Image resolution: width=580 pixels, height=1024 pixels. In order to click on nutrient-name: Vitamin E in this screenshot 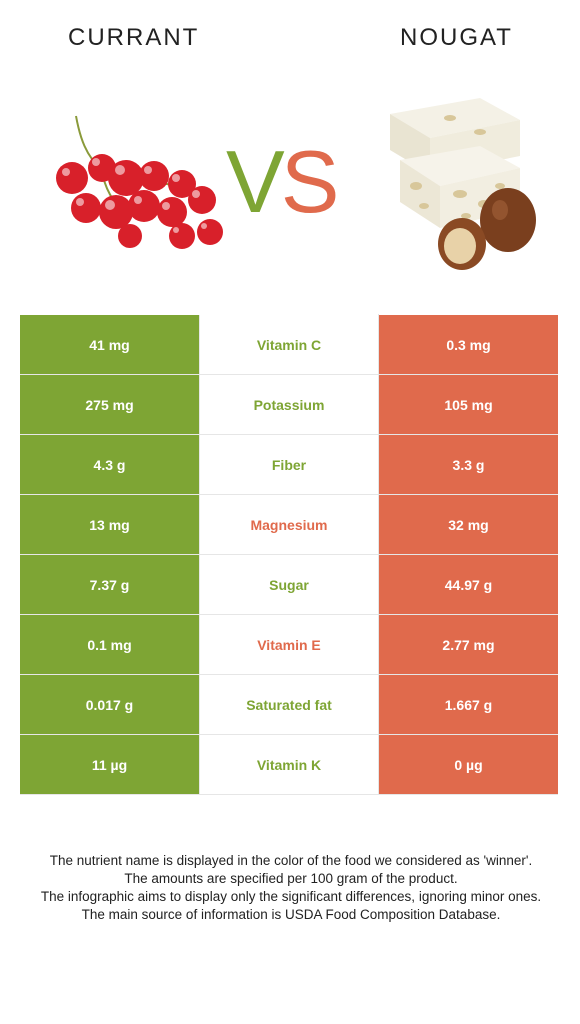, I will do `click(289, 644)`.